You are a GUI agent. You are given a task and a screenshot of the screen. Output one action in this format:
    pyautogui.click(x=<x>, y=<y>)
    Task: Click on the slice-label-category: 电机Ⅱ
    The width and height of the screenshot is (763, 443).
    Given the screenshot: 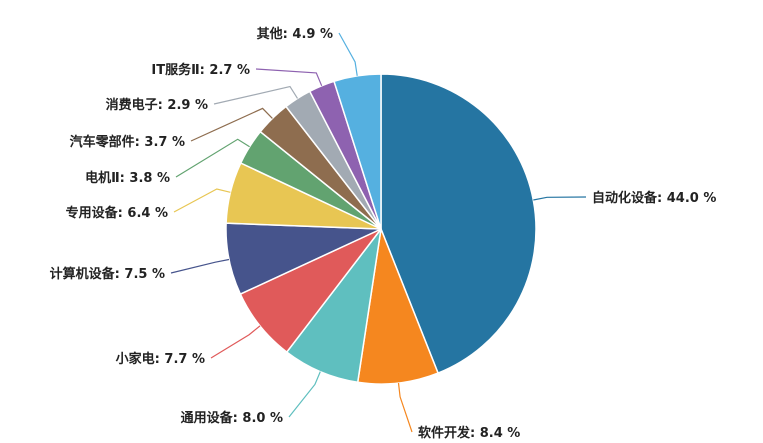 What is the action you would take?
    pyautogui.click(x=102, y=178)
    